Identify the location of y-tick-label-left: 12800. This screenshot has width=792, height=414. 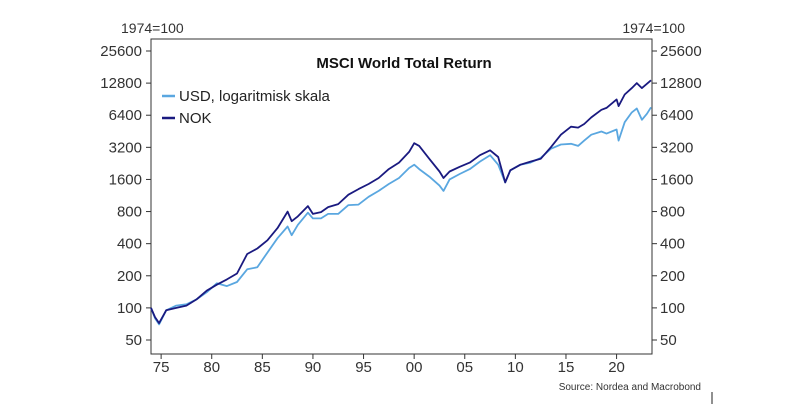
(121, 83).